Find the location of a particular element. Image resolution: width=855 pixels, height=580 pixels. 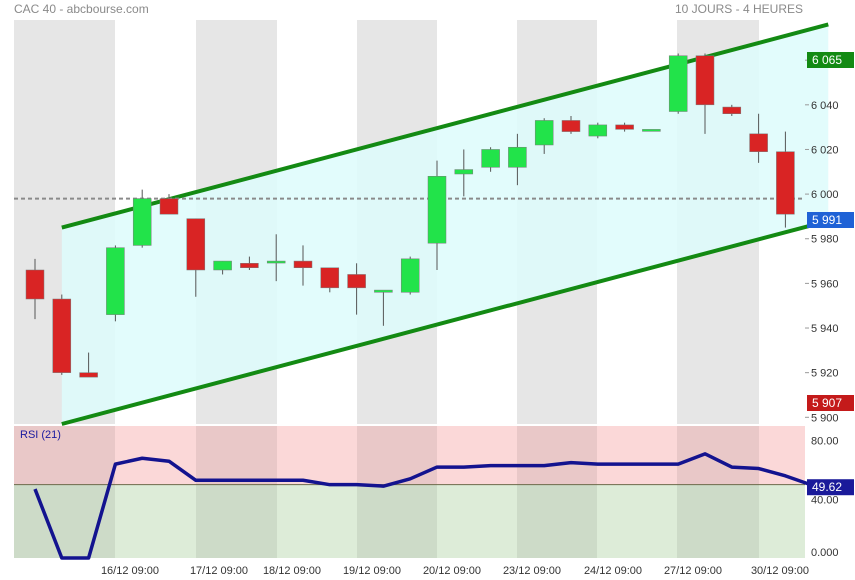

chart-title: CAC 40 - abcbourse.com is located at coordinates (81, 9).